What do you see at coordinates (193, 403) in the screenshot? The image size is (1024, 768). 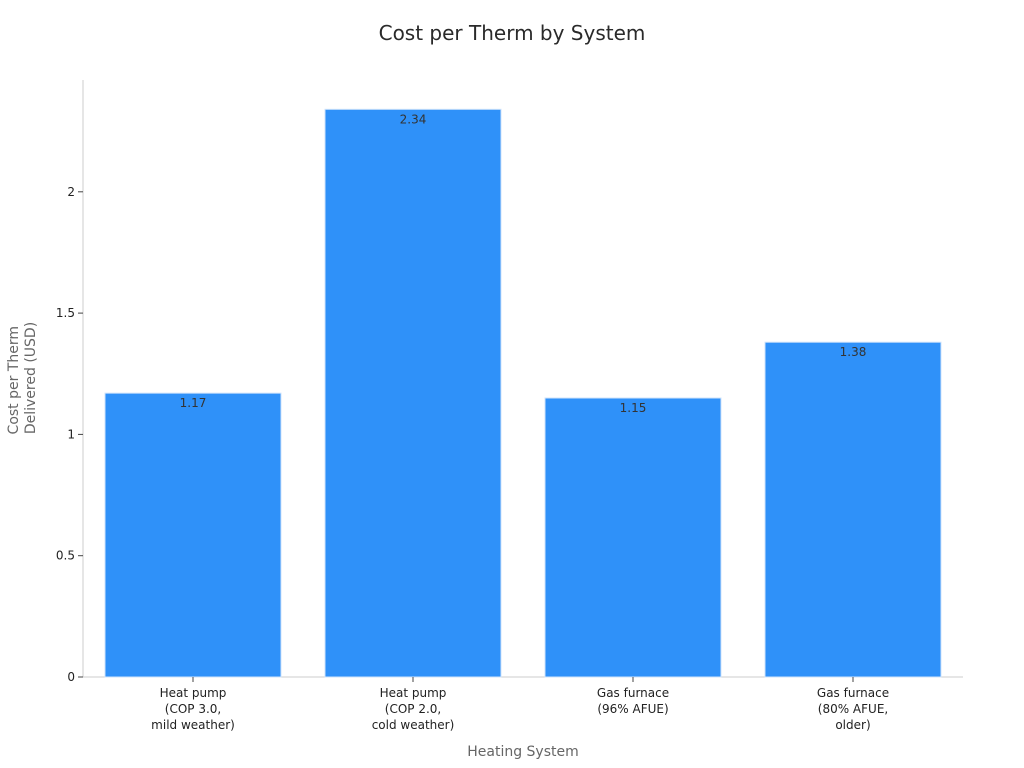 I see `bar-data-label: 1.17` at bounding box center [193, 403].